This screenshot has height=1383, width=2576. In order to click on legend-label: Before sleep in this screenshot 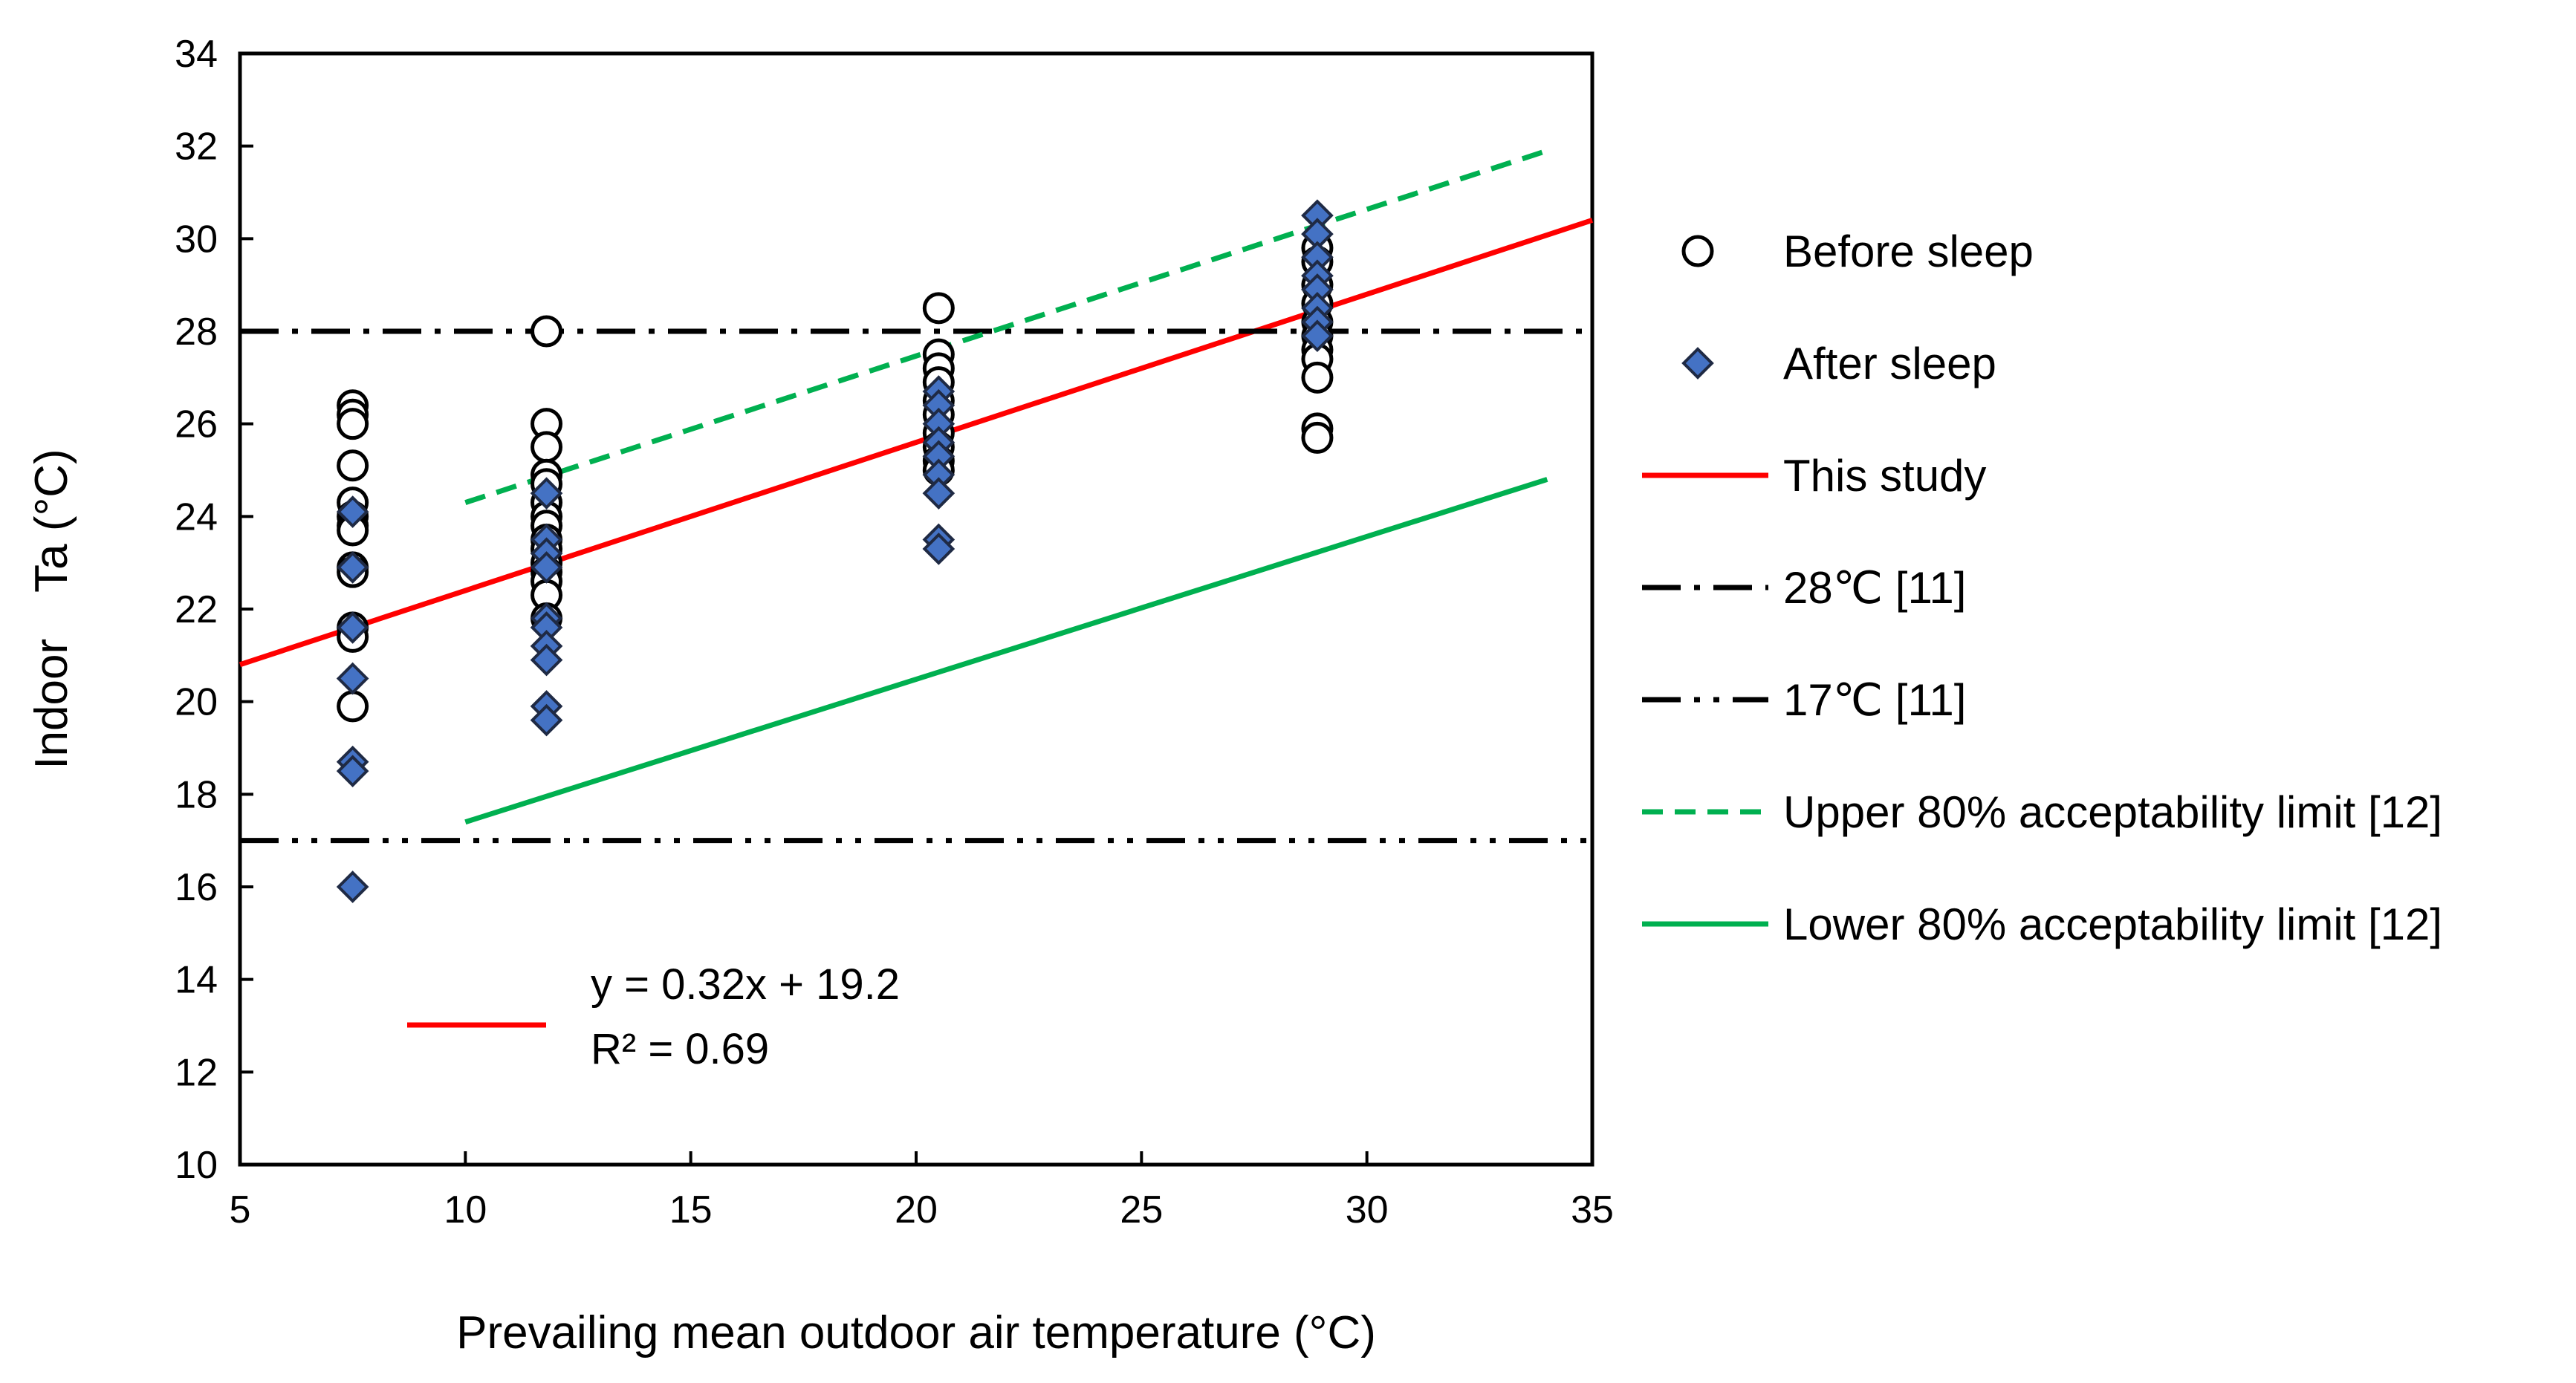, I will do `click(1908, 251)`.